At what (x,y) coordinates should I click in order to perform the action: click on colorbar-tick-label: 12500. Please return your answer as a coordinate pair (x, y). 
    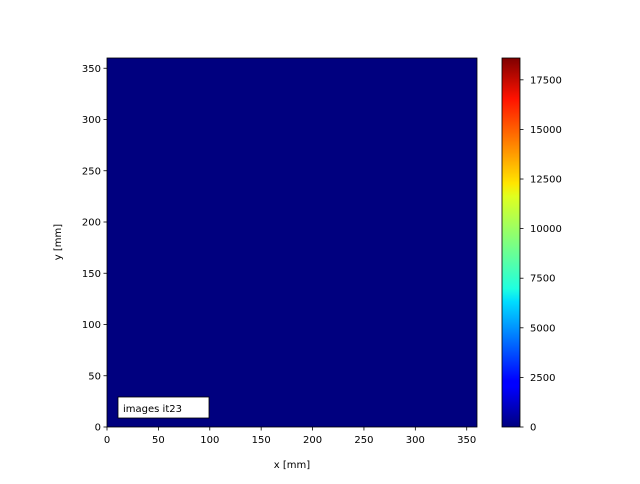
    Looking at the image, I should click on (546, 180).